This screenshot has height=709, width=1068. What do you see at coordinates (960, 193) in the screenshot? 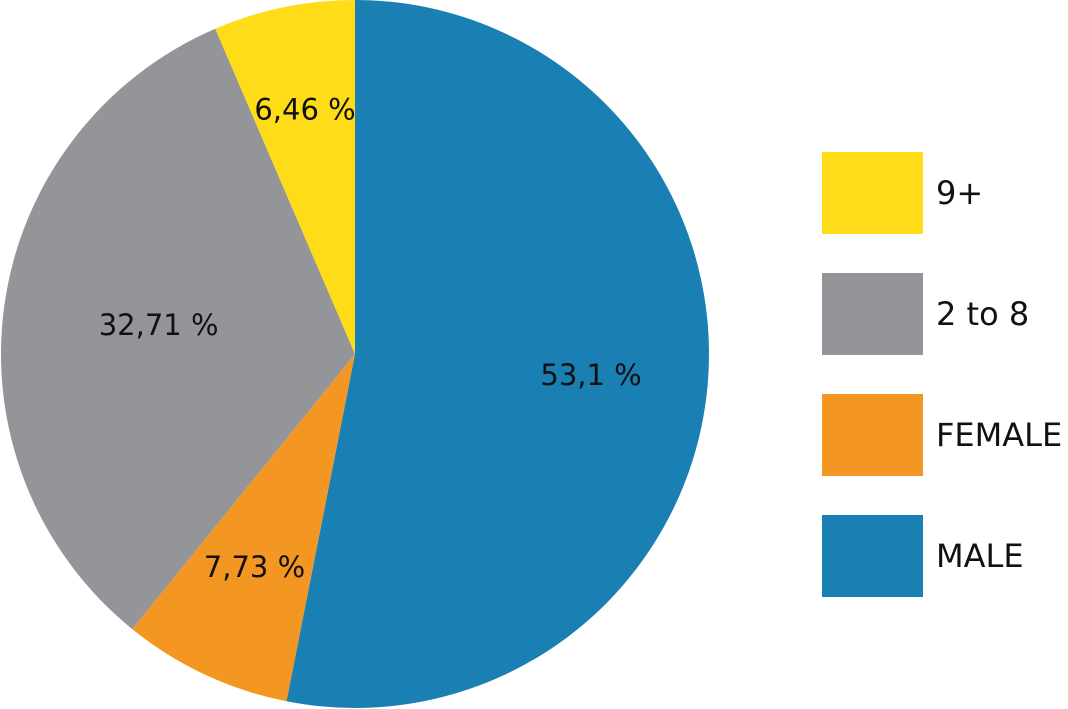
I see `legend-label-9-plus: 9+` at bounding box center [960, 193].